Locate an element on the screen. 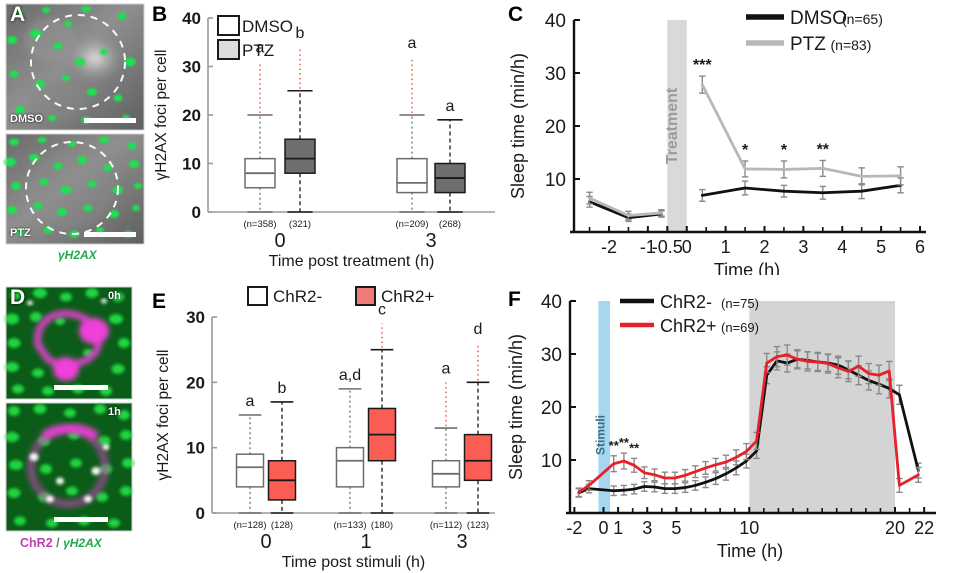 The width and height of the screenshot is (954, 573). data-series is located at coordinates (748, 421).